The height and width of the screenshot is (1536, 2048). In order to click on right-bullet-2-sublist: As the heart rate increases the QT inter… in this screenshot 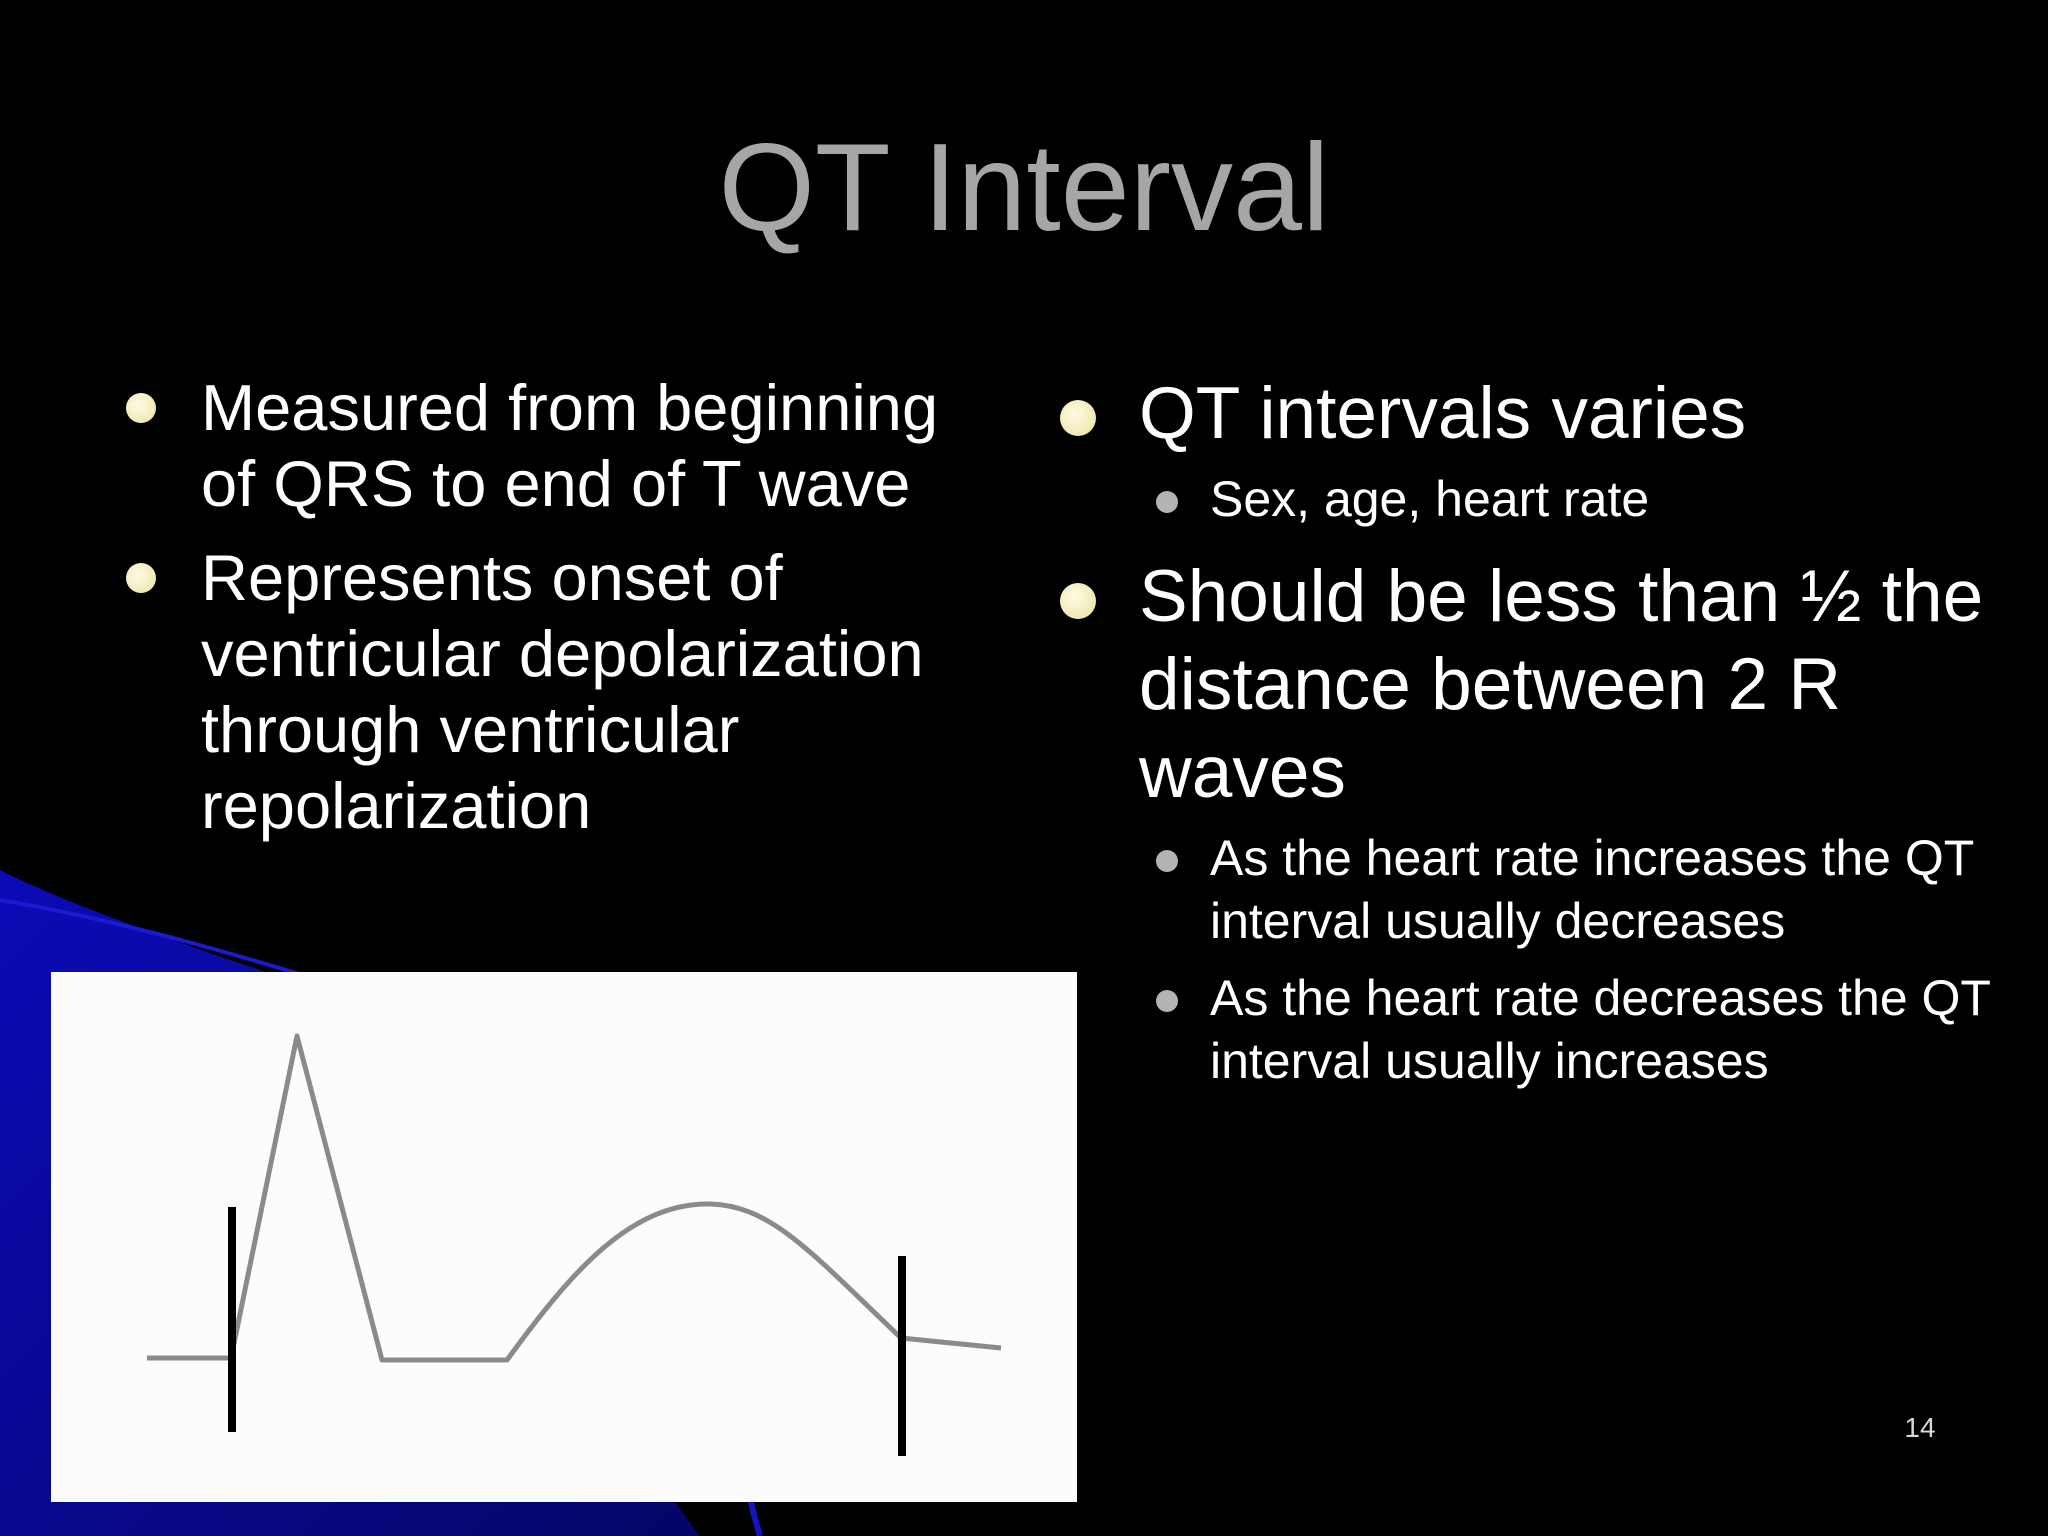, I will do `click(1574, 960)`.